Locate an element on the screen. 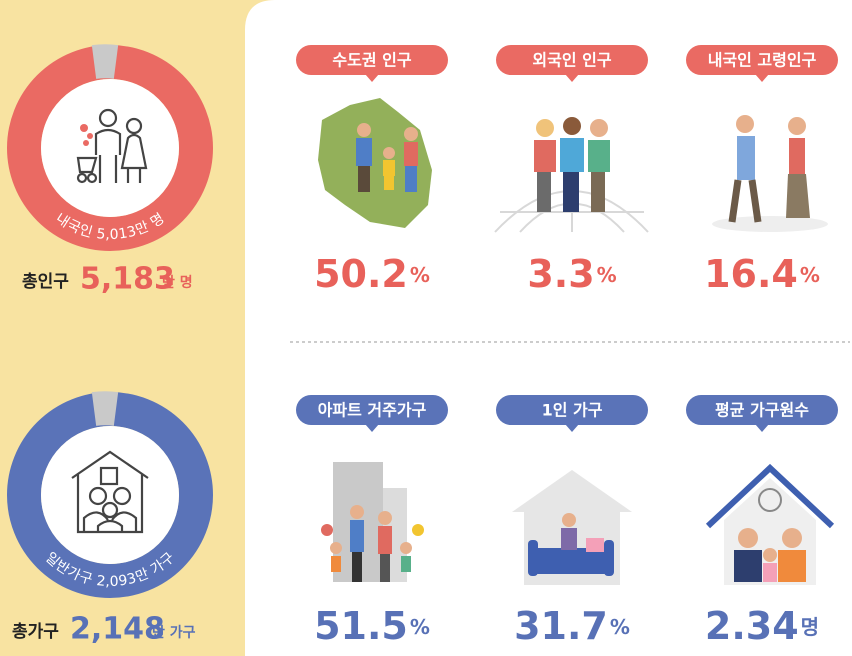 This screenshot has height=656, width=852. stat-value: 3.3 is located at coordinates (560, 274).